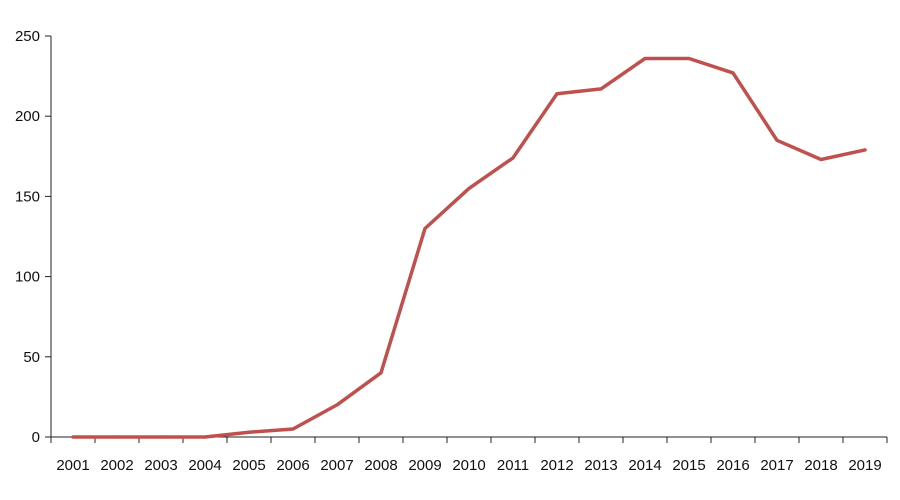 The image size is (900, 500). Describe the element at coordinates (27, 116) in the screenshot. I see `y-tick-label: 200` at that location.